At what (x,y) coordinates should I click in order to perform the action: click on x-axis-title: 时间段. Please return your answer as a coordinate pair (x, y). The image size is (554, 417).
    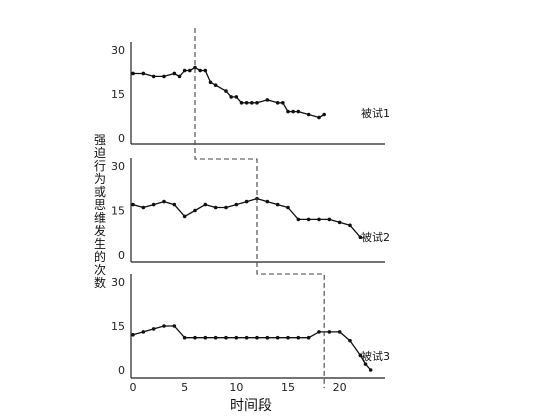
    Looking at the image, I should click on (251, 406).